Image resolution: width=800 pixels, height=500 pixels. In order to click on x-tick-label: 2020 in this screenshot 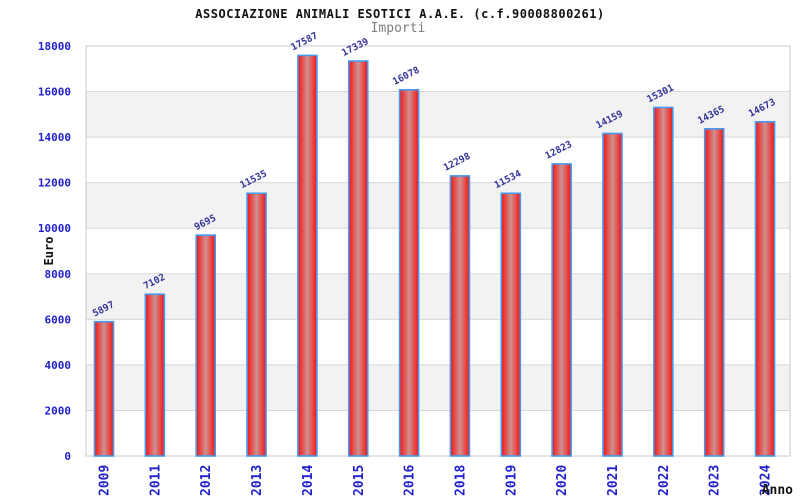, I will do `click(562, 480)`.